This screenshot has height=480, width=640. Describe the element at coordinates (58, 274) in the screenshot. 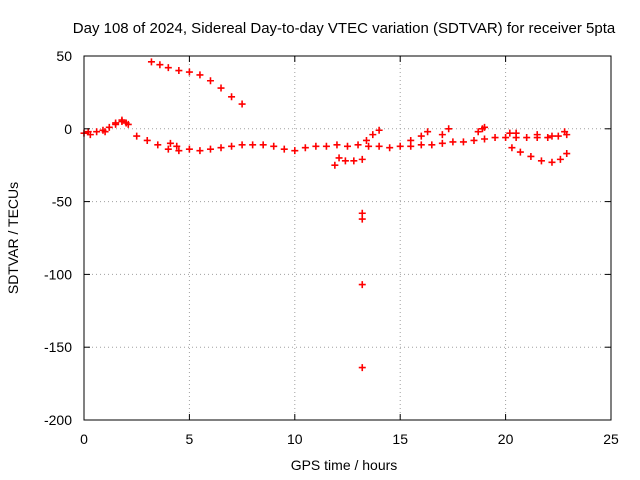

I see `y-tick-label: -100` at that location.